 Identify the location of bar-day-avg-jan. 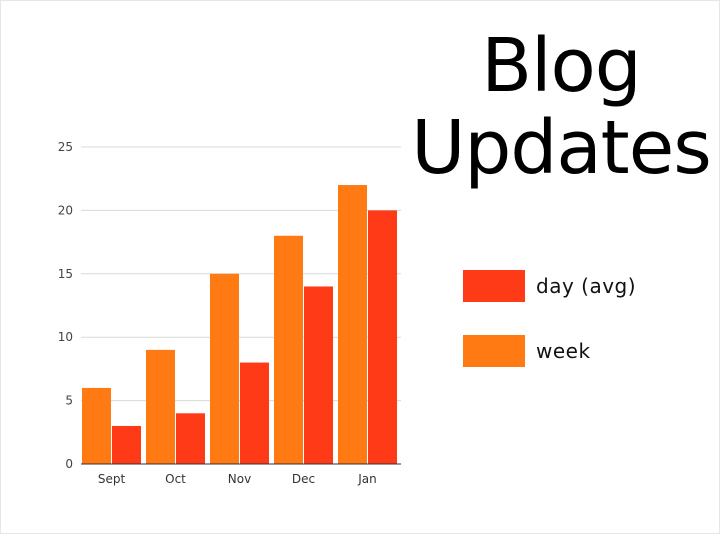
(382, 337).